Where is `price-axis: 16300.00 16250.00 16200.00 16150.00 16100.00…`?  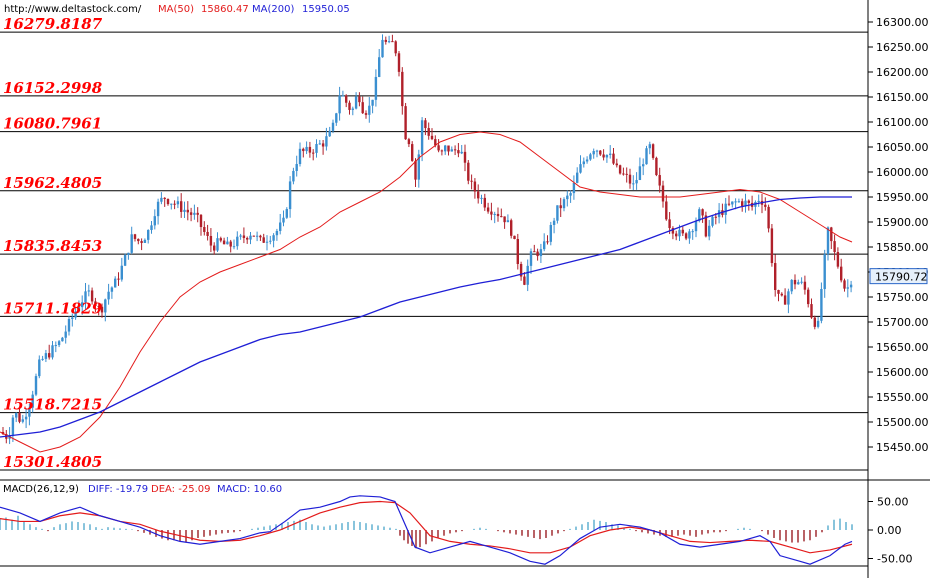 price-axis: 16300.00 16250.00 16200.00 16150.00 16100.00… is located at coordinates (898, 235).